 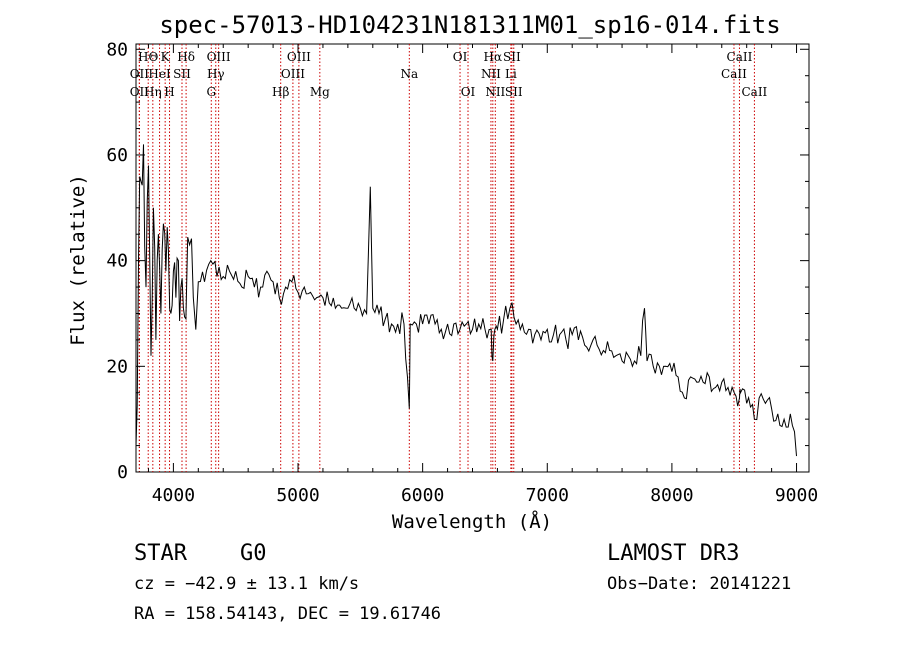 I want to click on object-class: STAR, so click(x=161, y=553).